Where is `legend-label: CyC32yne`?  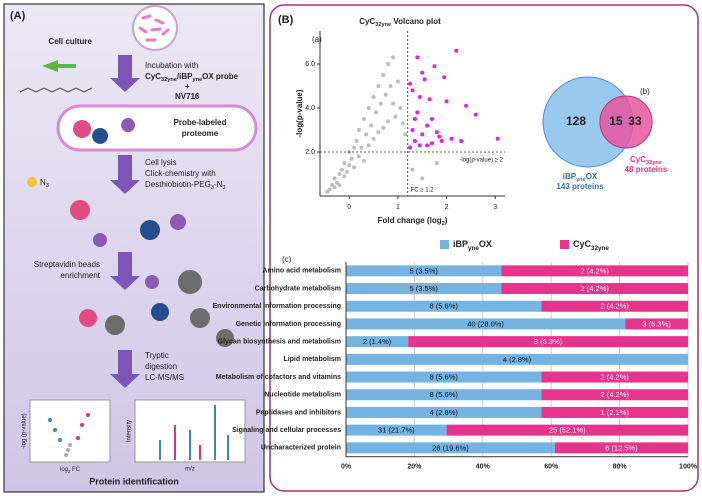 legend-label: CyC32yne is located at coordinates (591, 245).